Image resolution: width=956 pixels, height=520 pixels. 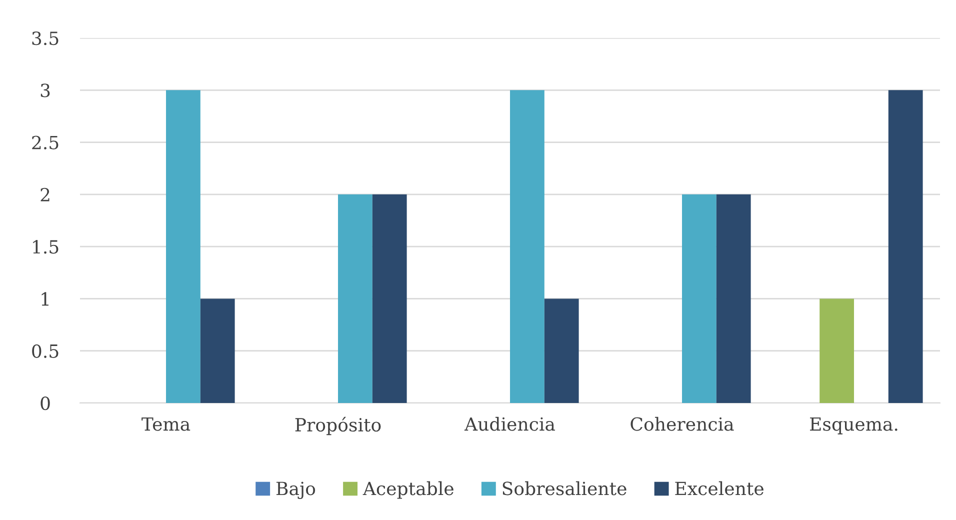 What do you see at coordinates (45, 143) in the screenshot?
I see `y-tick-label: 2.5` at bounding box center [45, 143].